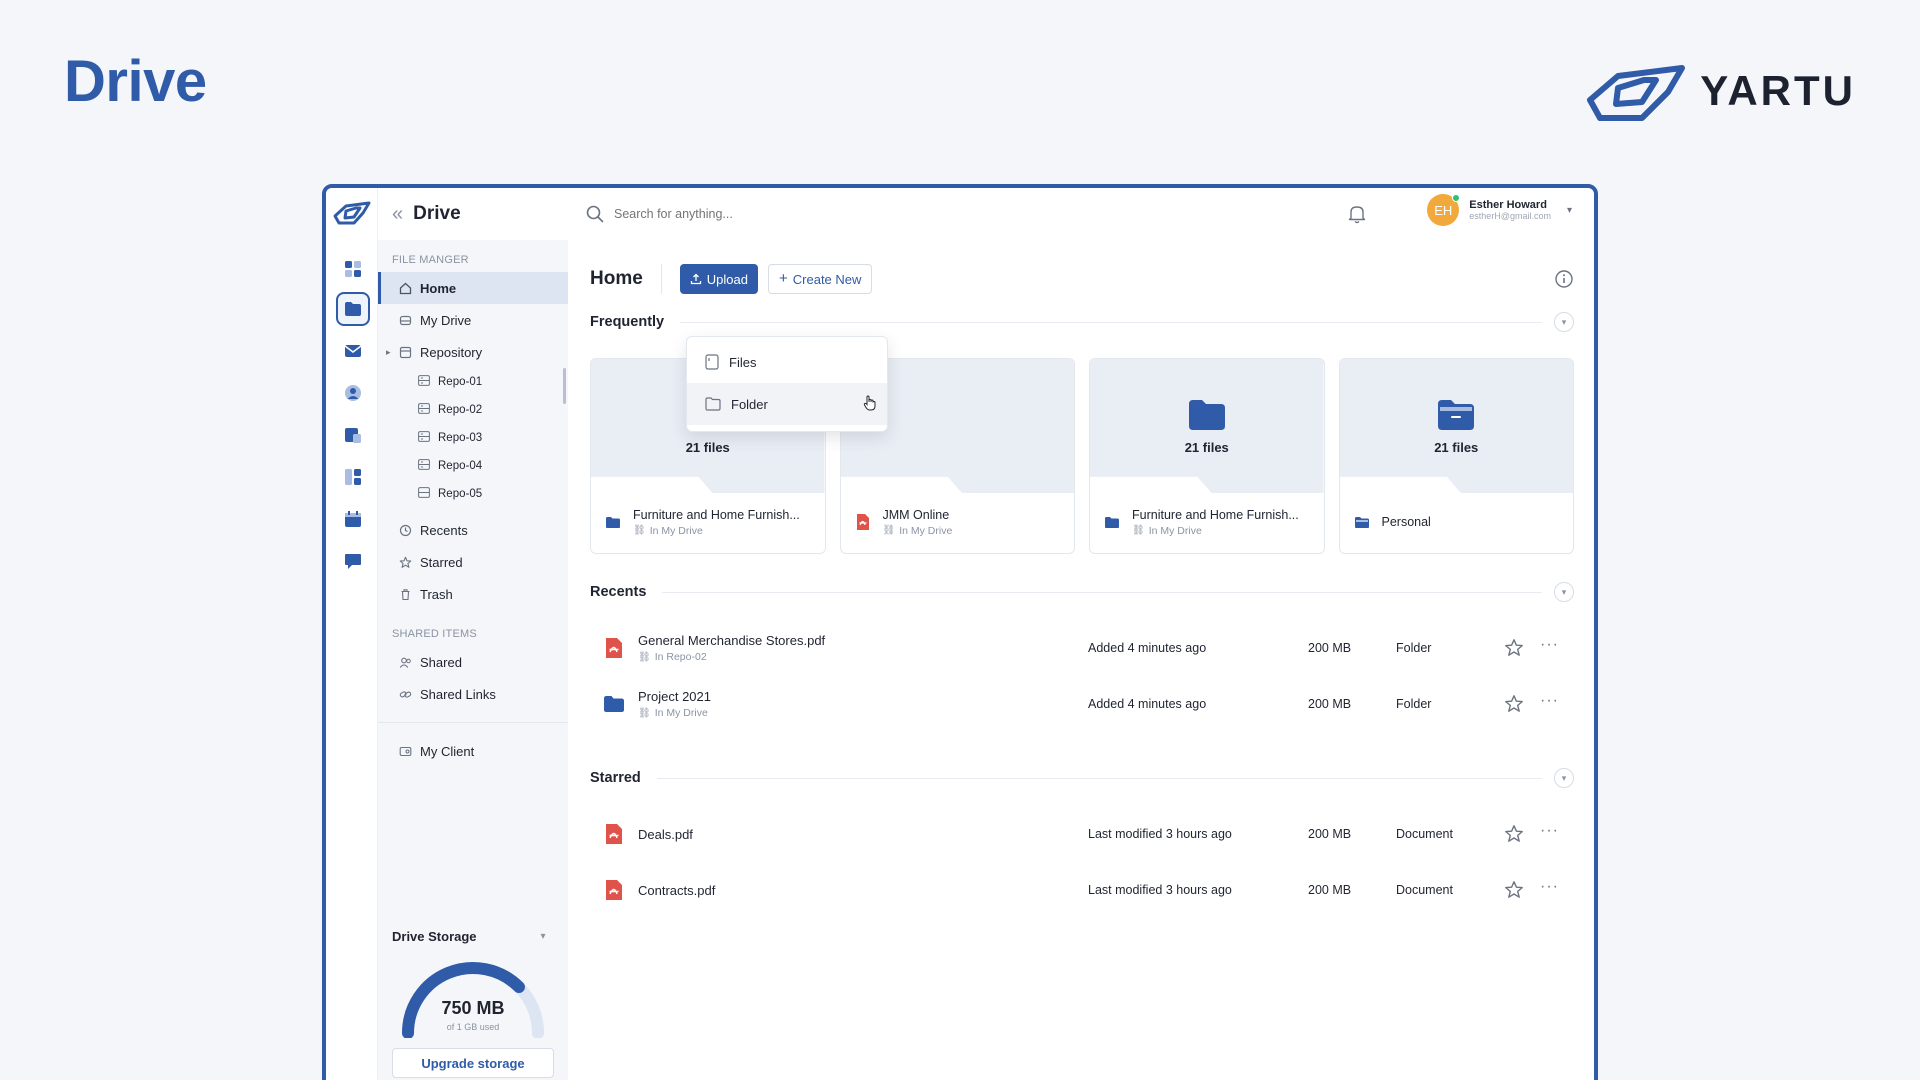 Image resolution: width=1920 pixels, height=1080 pixels. What do you see at coordinates (1456, 456) in the screenshot?
I see `frequent-card: 21 files Personal` at bounding box center [1456, 456].